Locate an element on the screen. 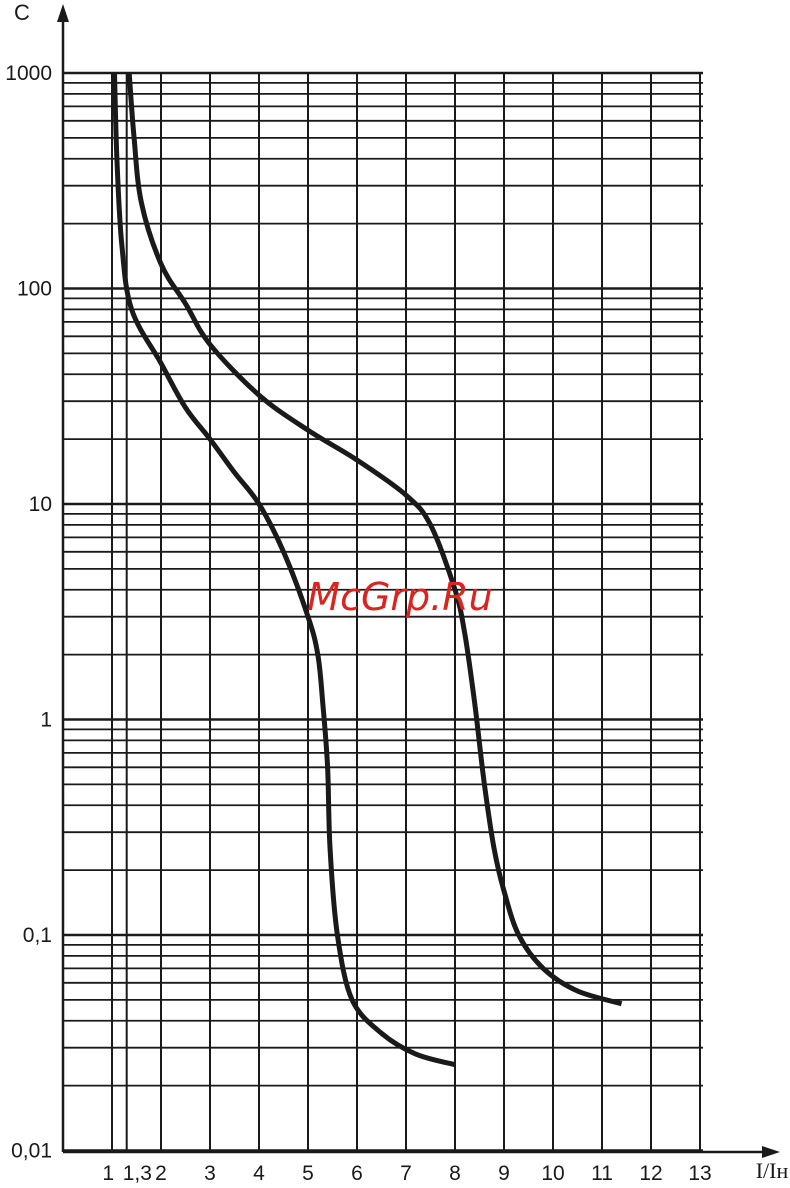 The image size is (790, 1188). watermark: McGrp.Ru is located at coordinates (399, 597).